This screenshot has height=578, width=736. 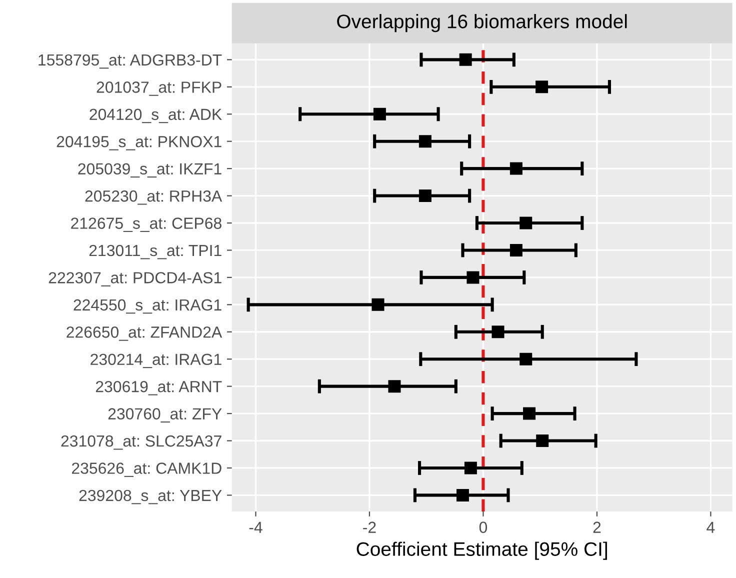 I want to click on y-tick-label: 235626_at: CAMK1D, so click(x=147, y=469).